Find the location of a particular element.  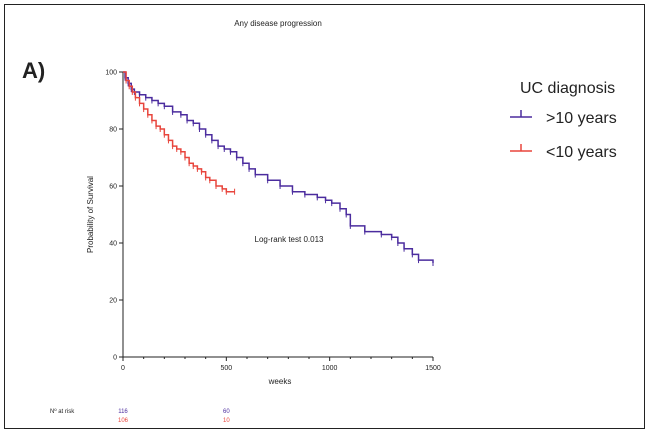

risk-table-cell: 106 is located at coordinates (123, 421).